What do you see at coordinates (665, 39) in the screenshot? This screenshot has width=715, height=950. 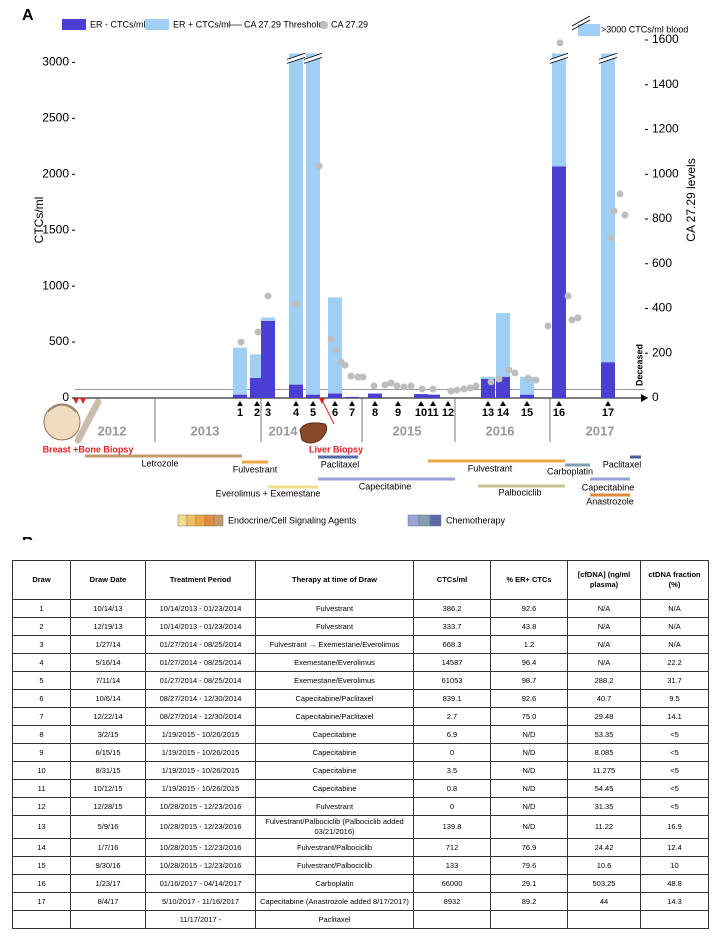 I see `y2-tick-label: 1600` at bounding box center [665, 39].